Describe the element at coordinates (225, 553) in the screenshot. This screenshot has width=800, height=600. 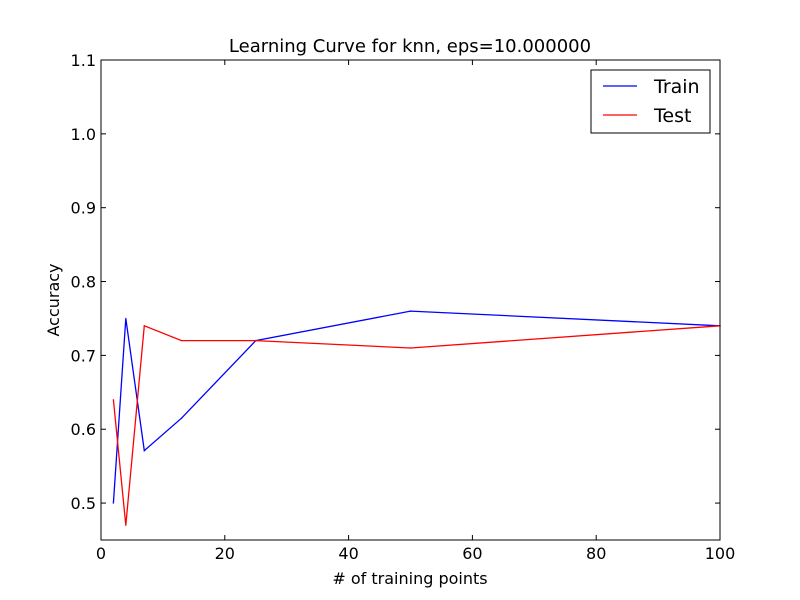
I see `x-tick-label: 20` at that location.